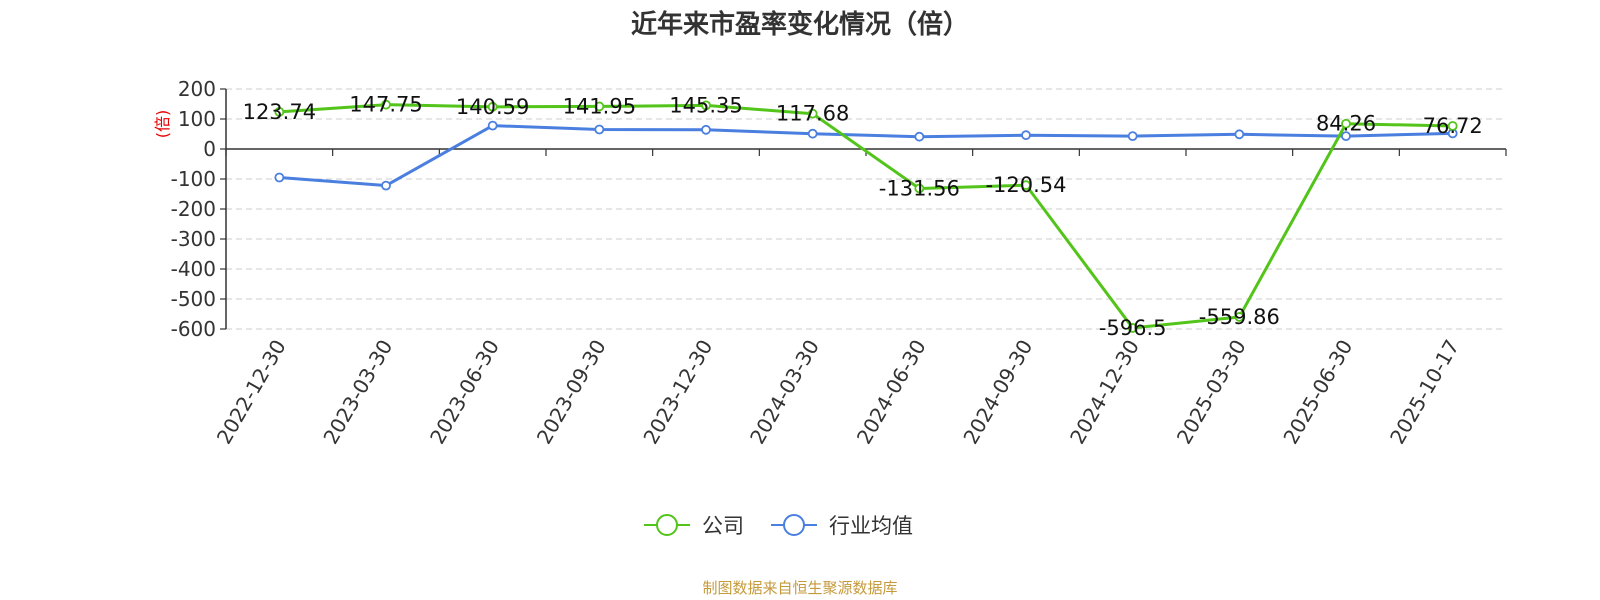 The height and width of the screenshot is (600, 1600). I want to click on data-label: 76.72, so click(1453, 126).